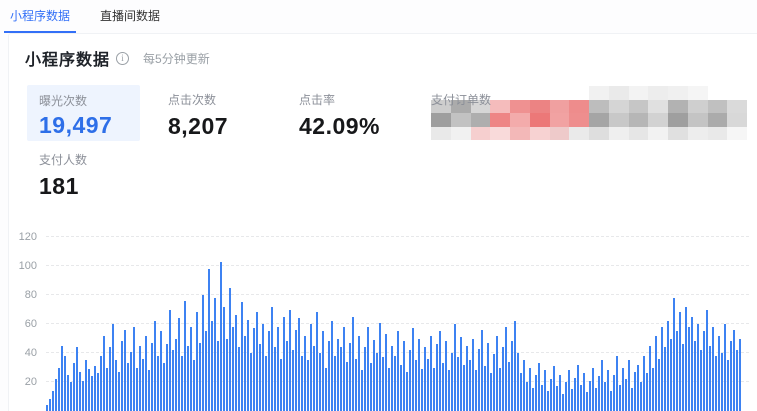 Image resolution: width=757 pixels, height=411 pixels. I want to click on page-title: 小程序数据, so click(68, 60).